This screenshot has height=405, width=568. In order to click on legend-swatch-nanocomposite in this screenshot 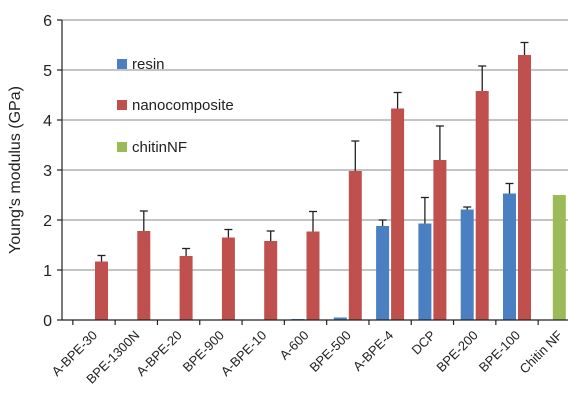, I will do `click(122, 105)`.